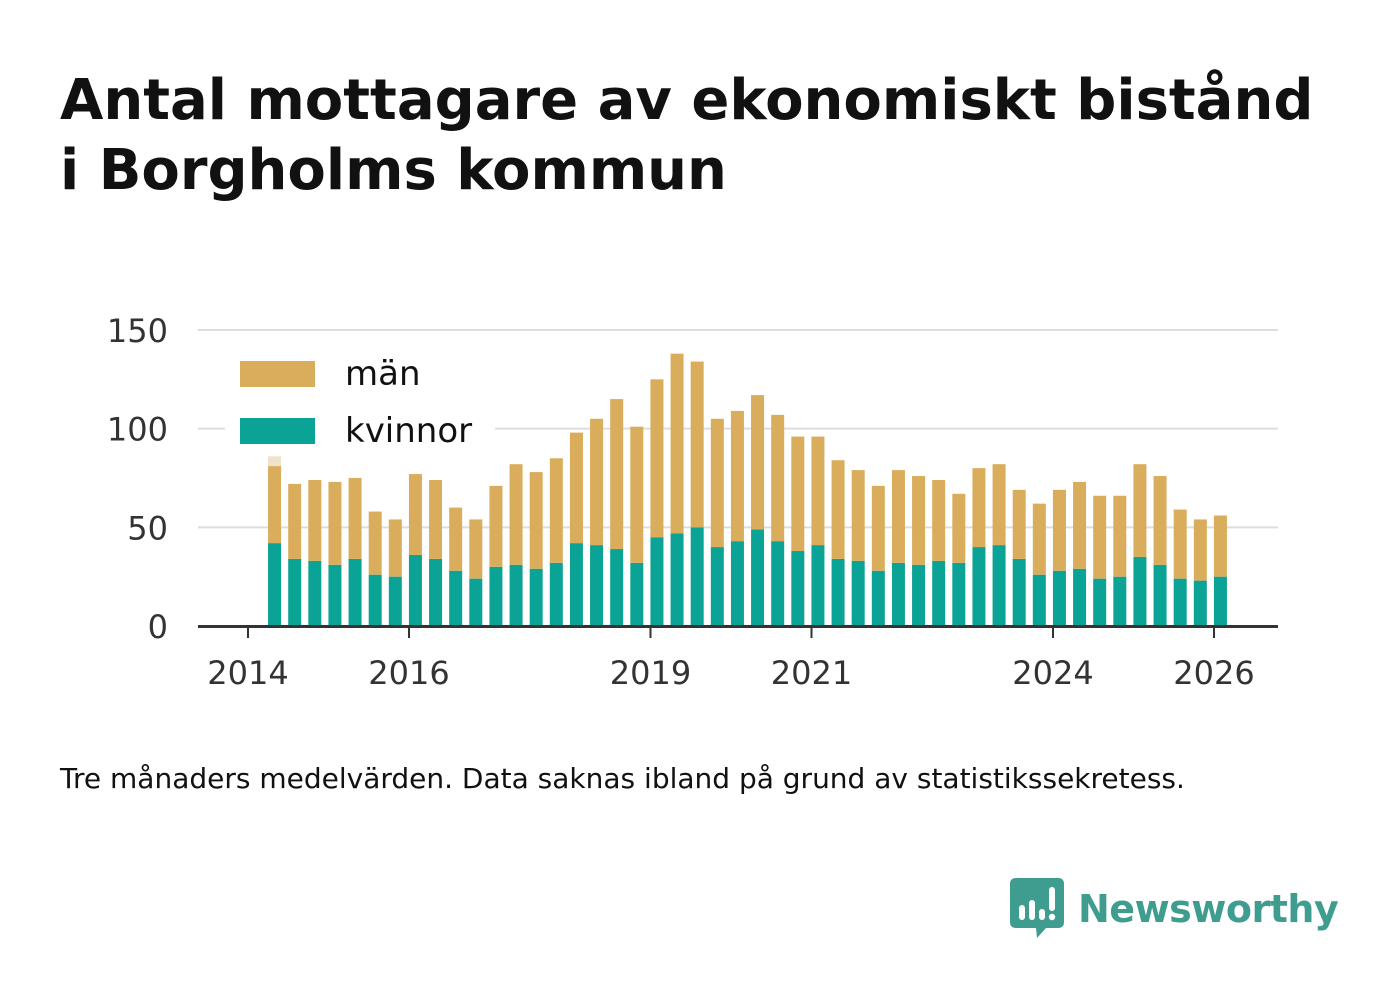 The image size is (1382, 999). Describe the element at coordinates (811, 673) in the screenshot. I see `x-tick-label: 2021` at that location.